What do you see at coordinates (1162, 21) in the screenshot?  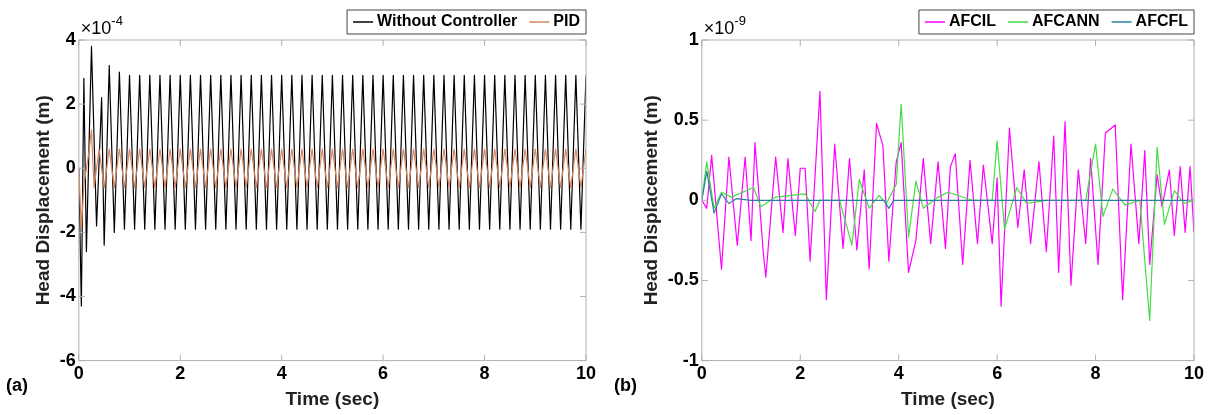 I see `legend-label: AFCFL` at bounding box center [1162, 21].